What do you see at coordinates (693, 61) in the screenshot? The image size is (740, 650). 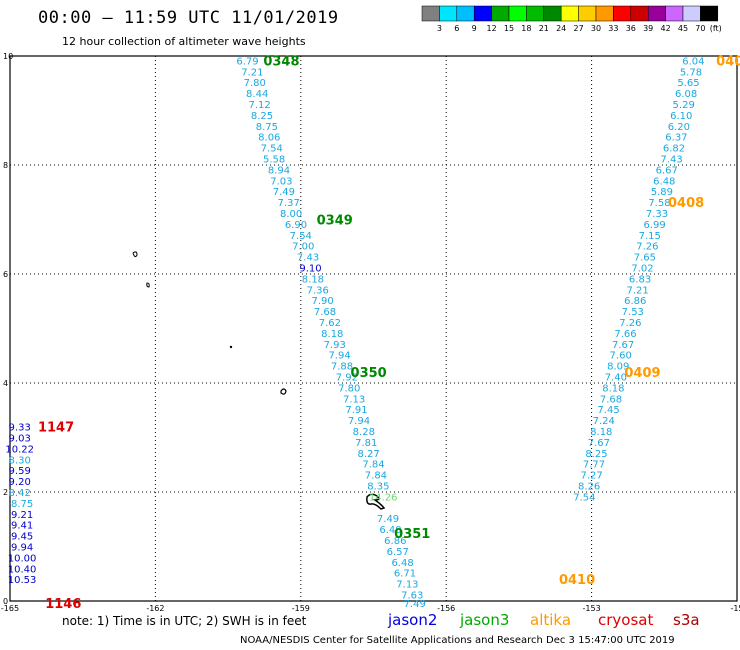 I see `wave-height-label: 6.04` at bounding box center [693, 61].